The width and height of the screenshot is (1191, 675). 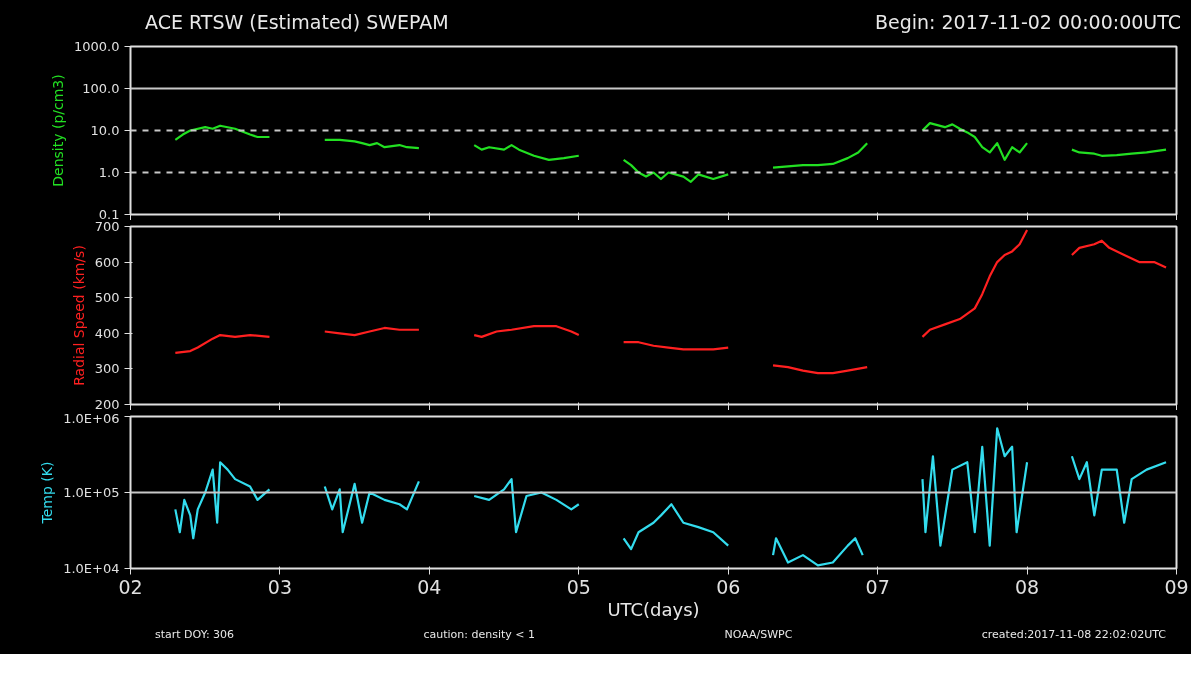 What do you see at coordinates (653, 609) in the screenshot?
I see `x-axis-title: UTC(days)` at bounding box center [653, 609].